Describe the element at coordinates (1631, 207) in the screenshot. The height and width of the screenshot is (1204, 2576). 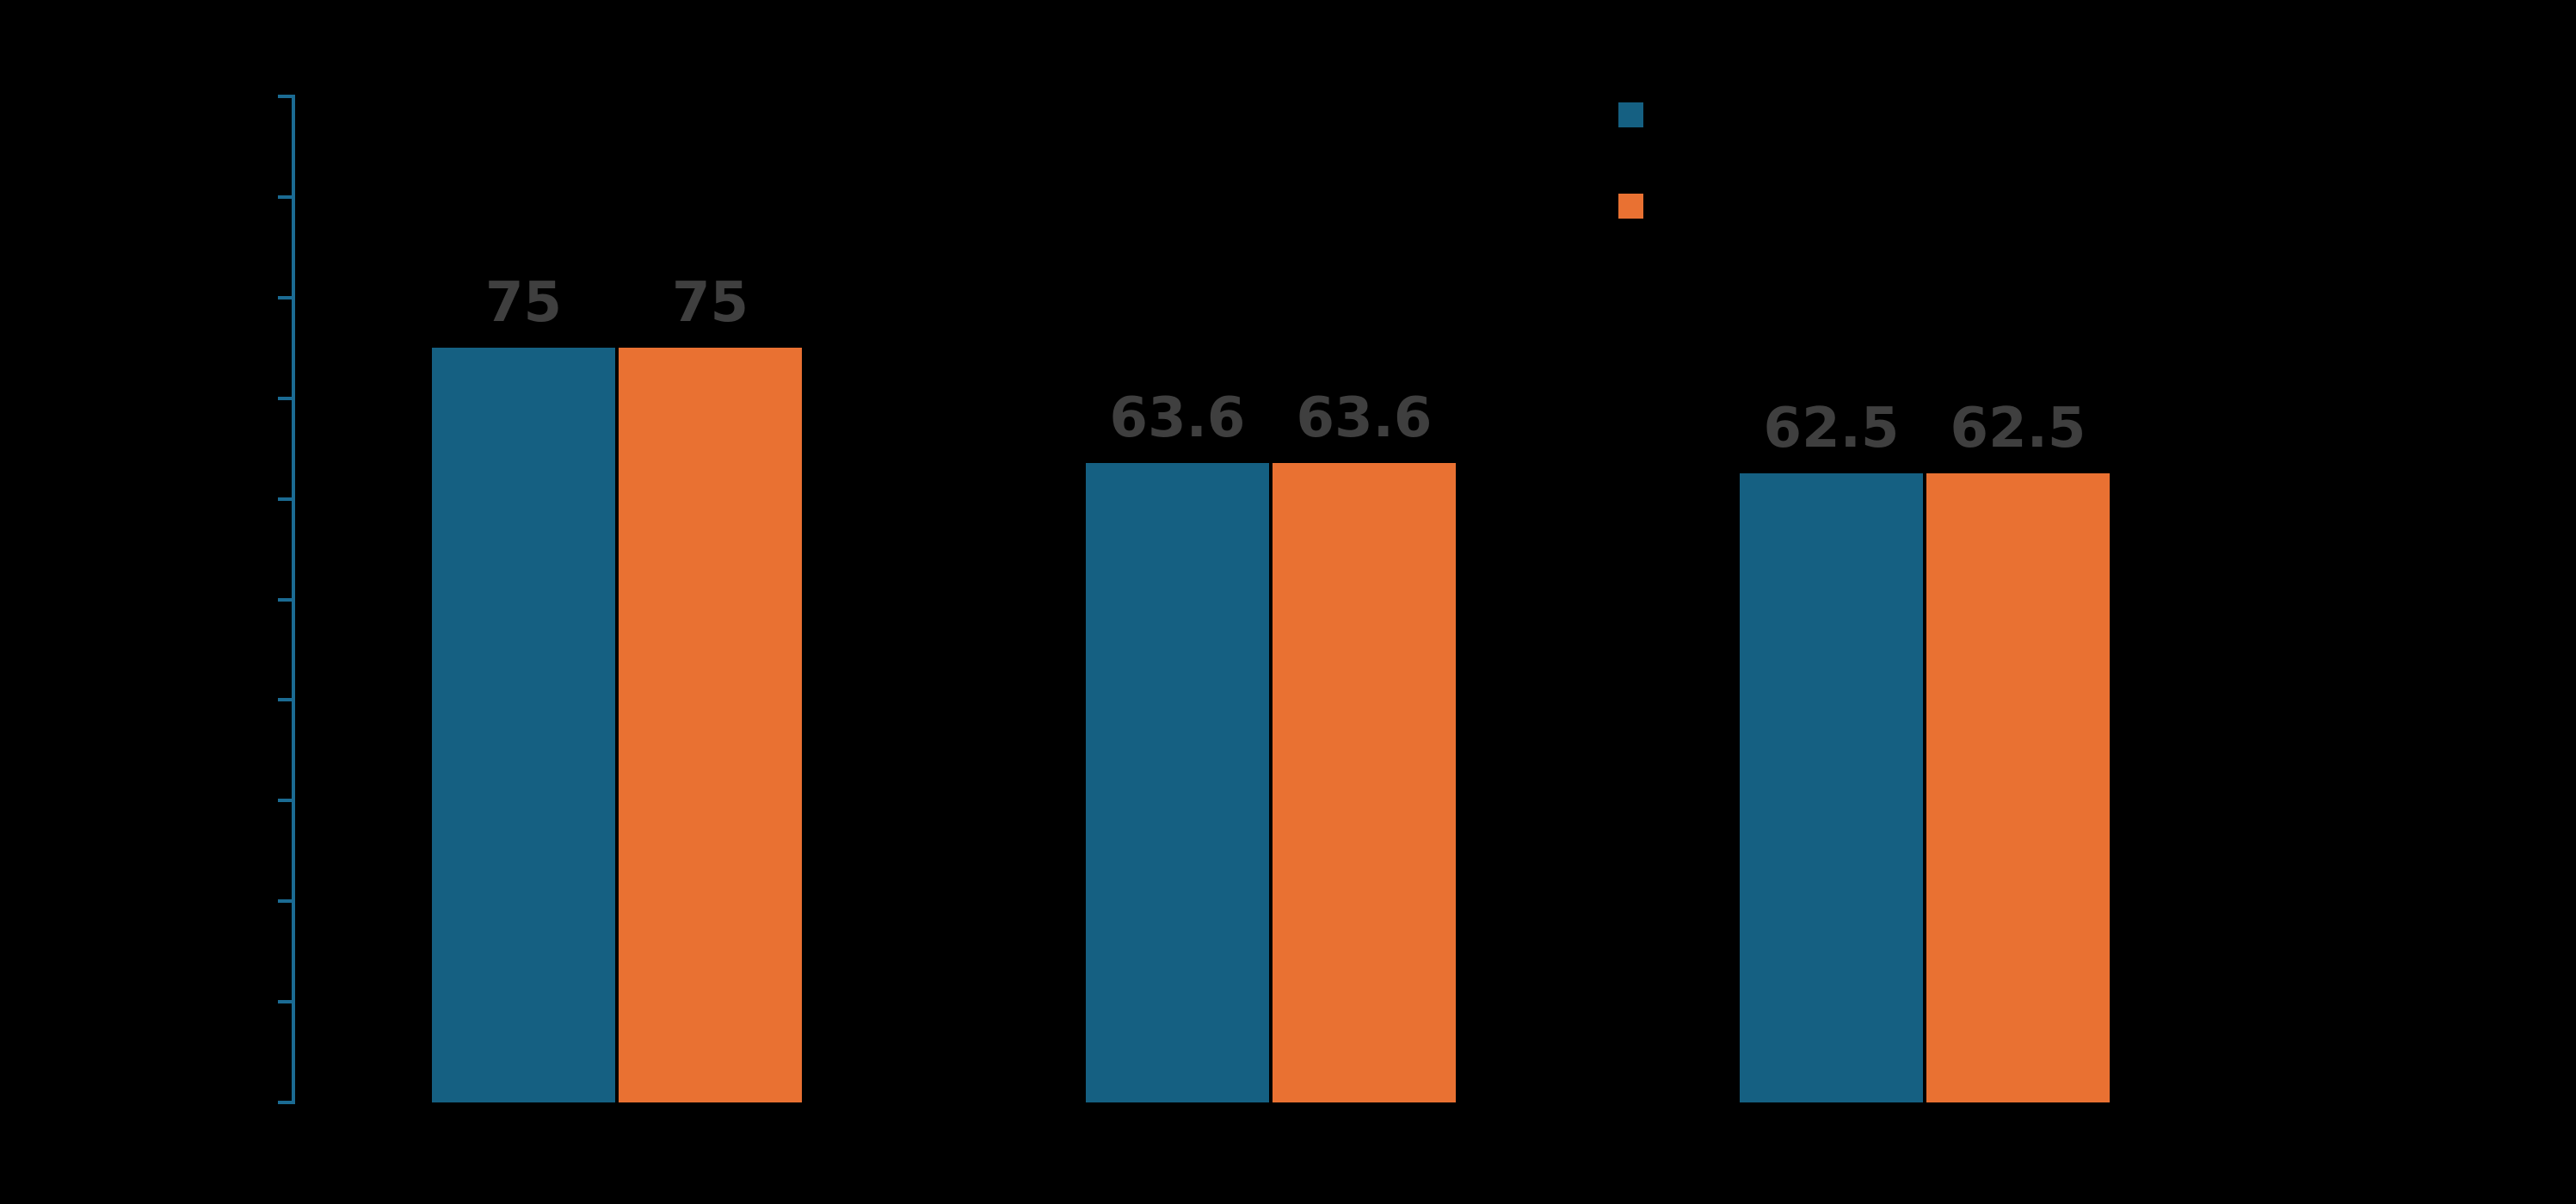
I see `legend-swatch-series2` at that location.